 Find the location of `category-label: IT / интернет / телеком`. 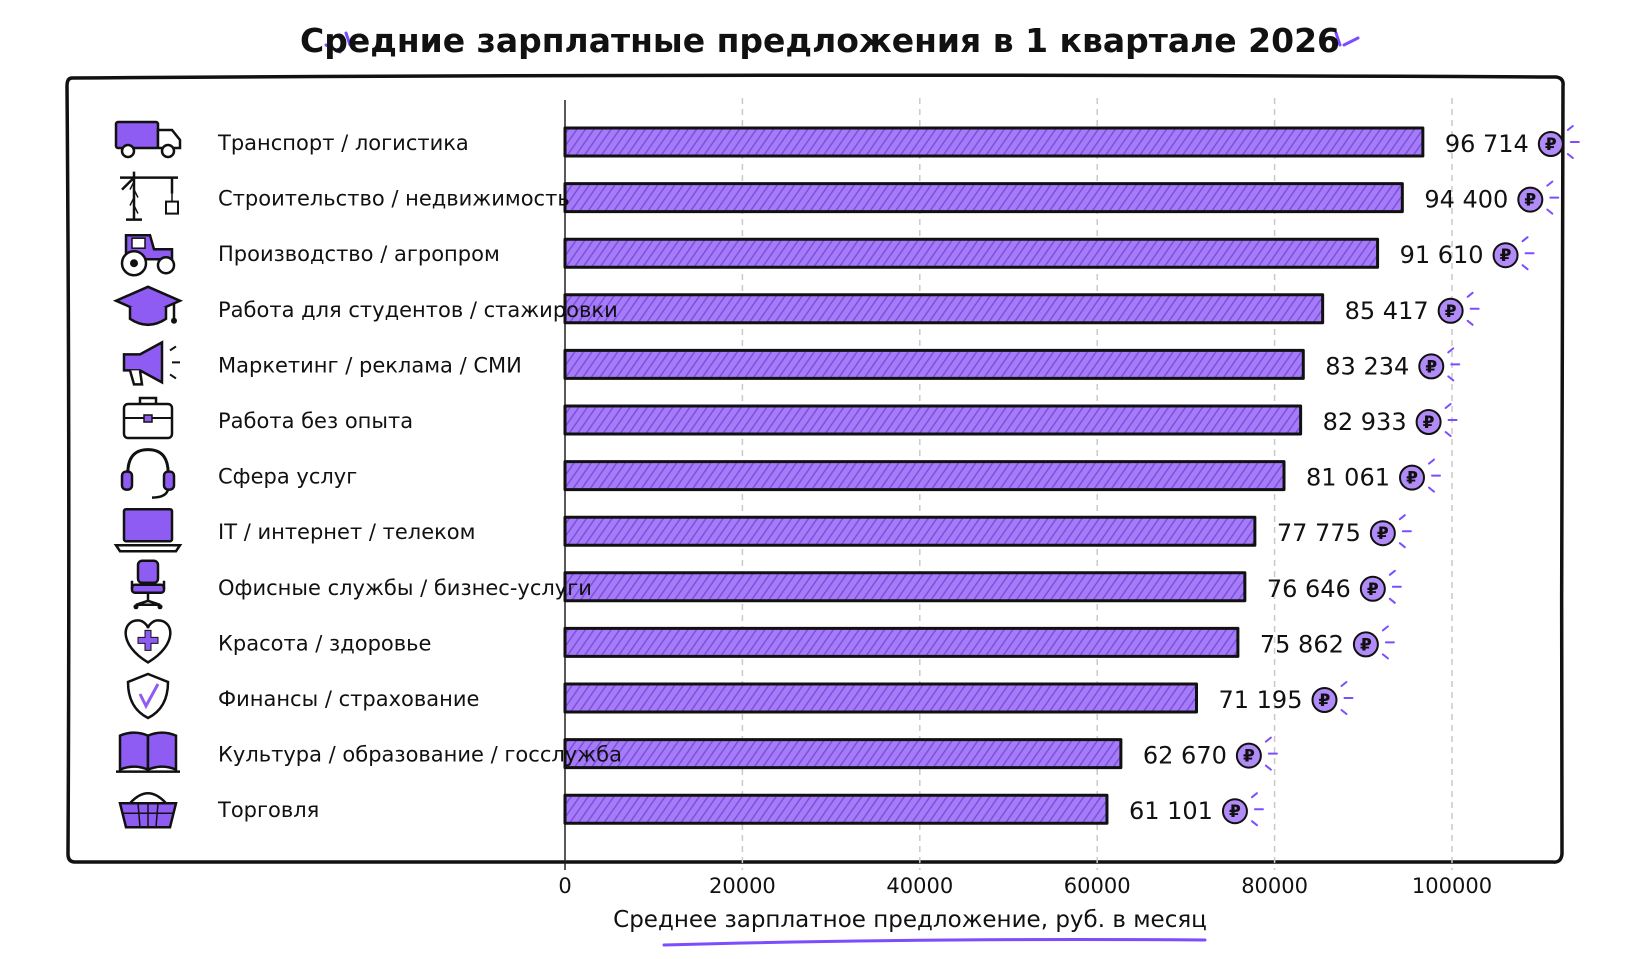

category-label: IT / интернет / телеком is located at coordinates (347, 532).